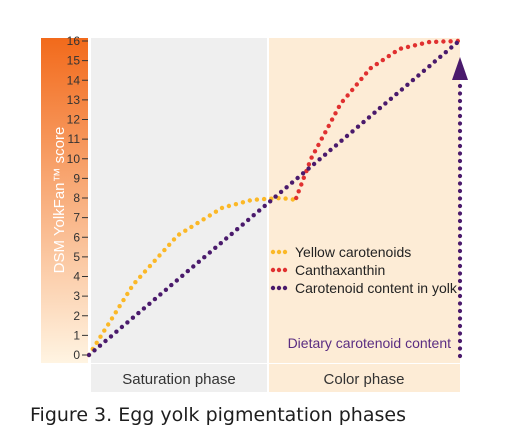 Image resolution: width=505 pixels, height=444 pixels. I want to click on y-tick-label: 5, so click(76, 257).